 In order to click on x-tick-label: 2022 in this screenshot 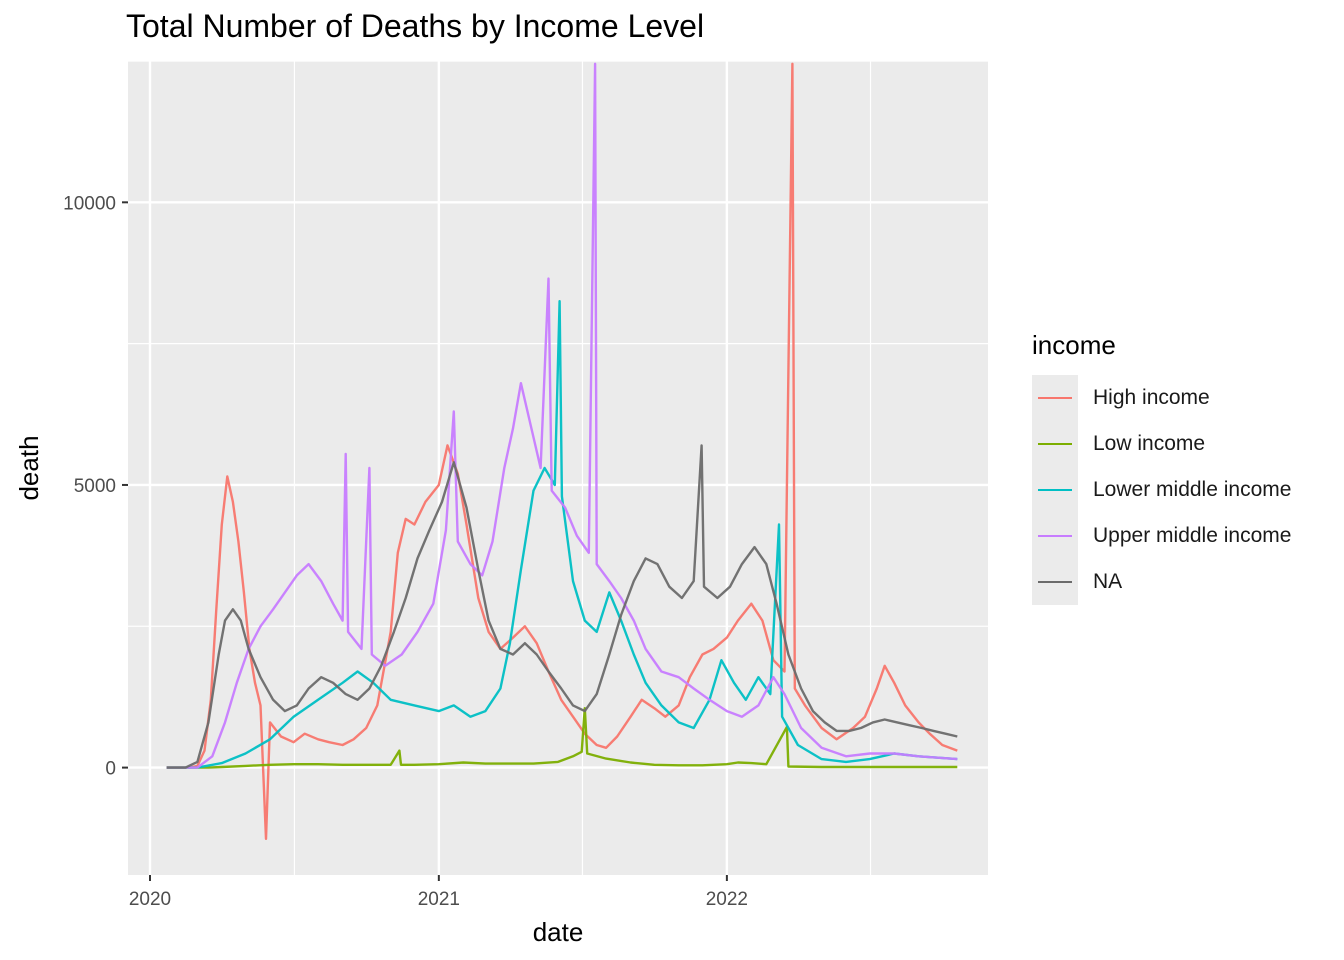, I will do `click(727, 899)`.